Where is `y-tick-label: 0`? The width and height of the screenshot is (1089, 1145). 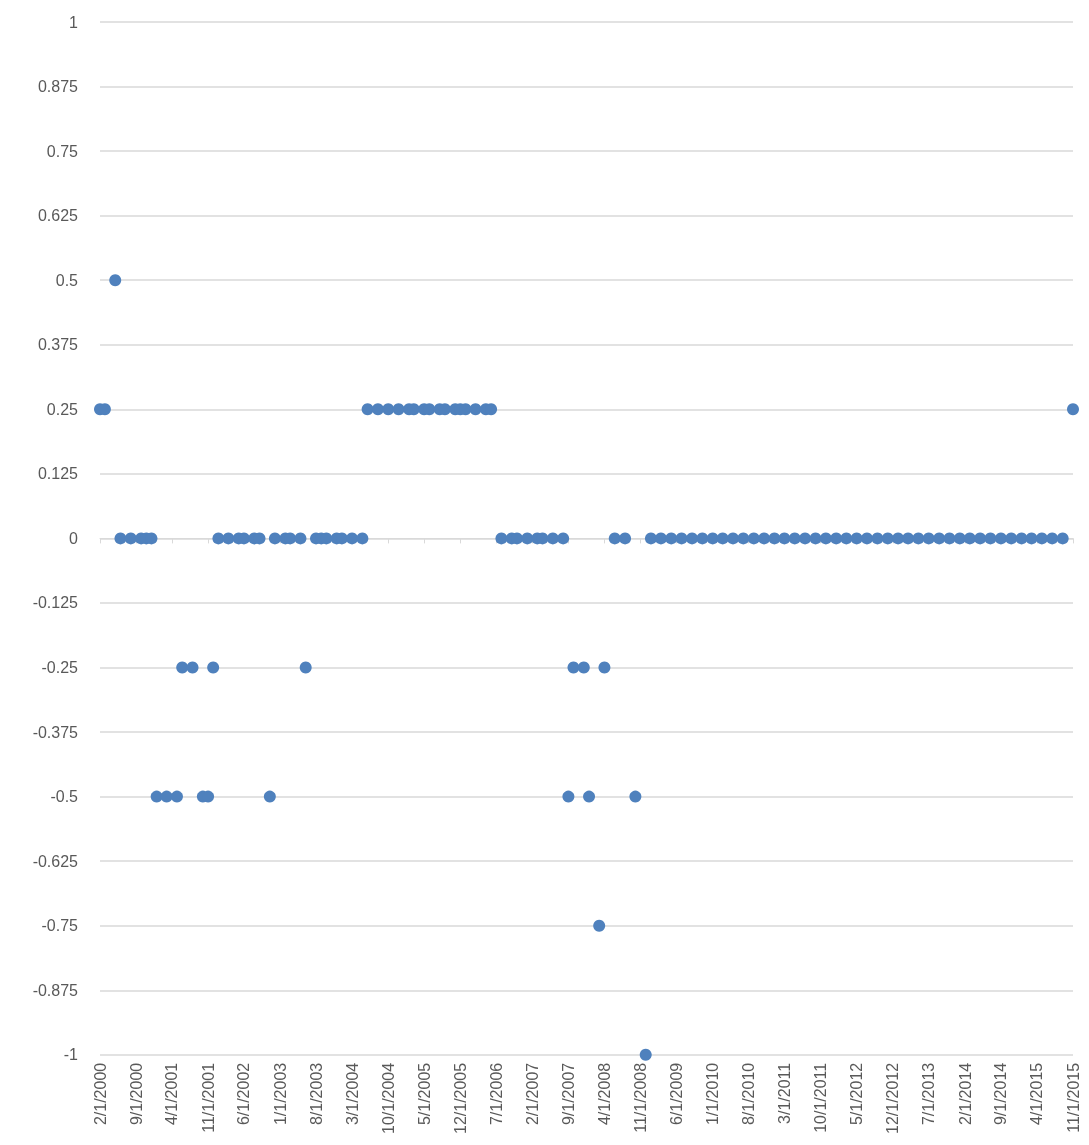
y-tick-label: 0 is located at coordinates (74, 538).